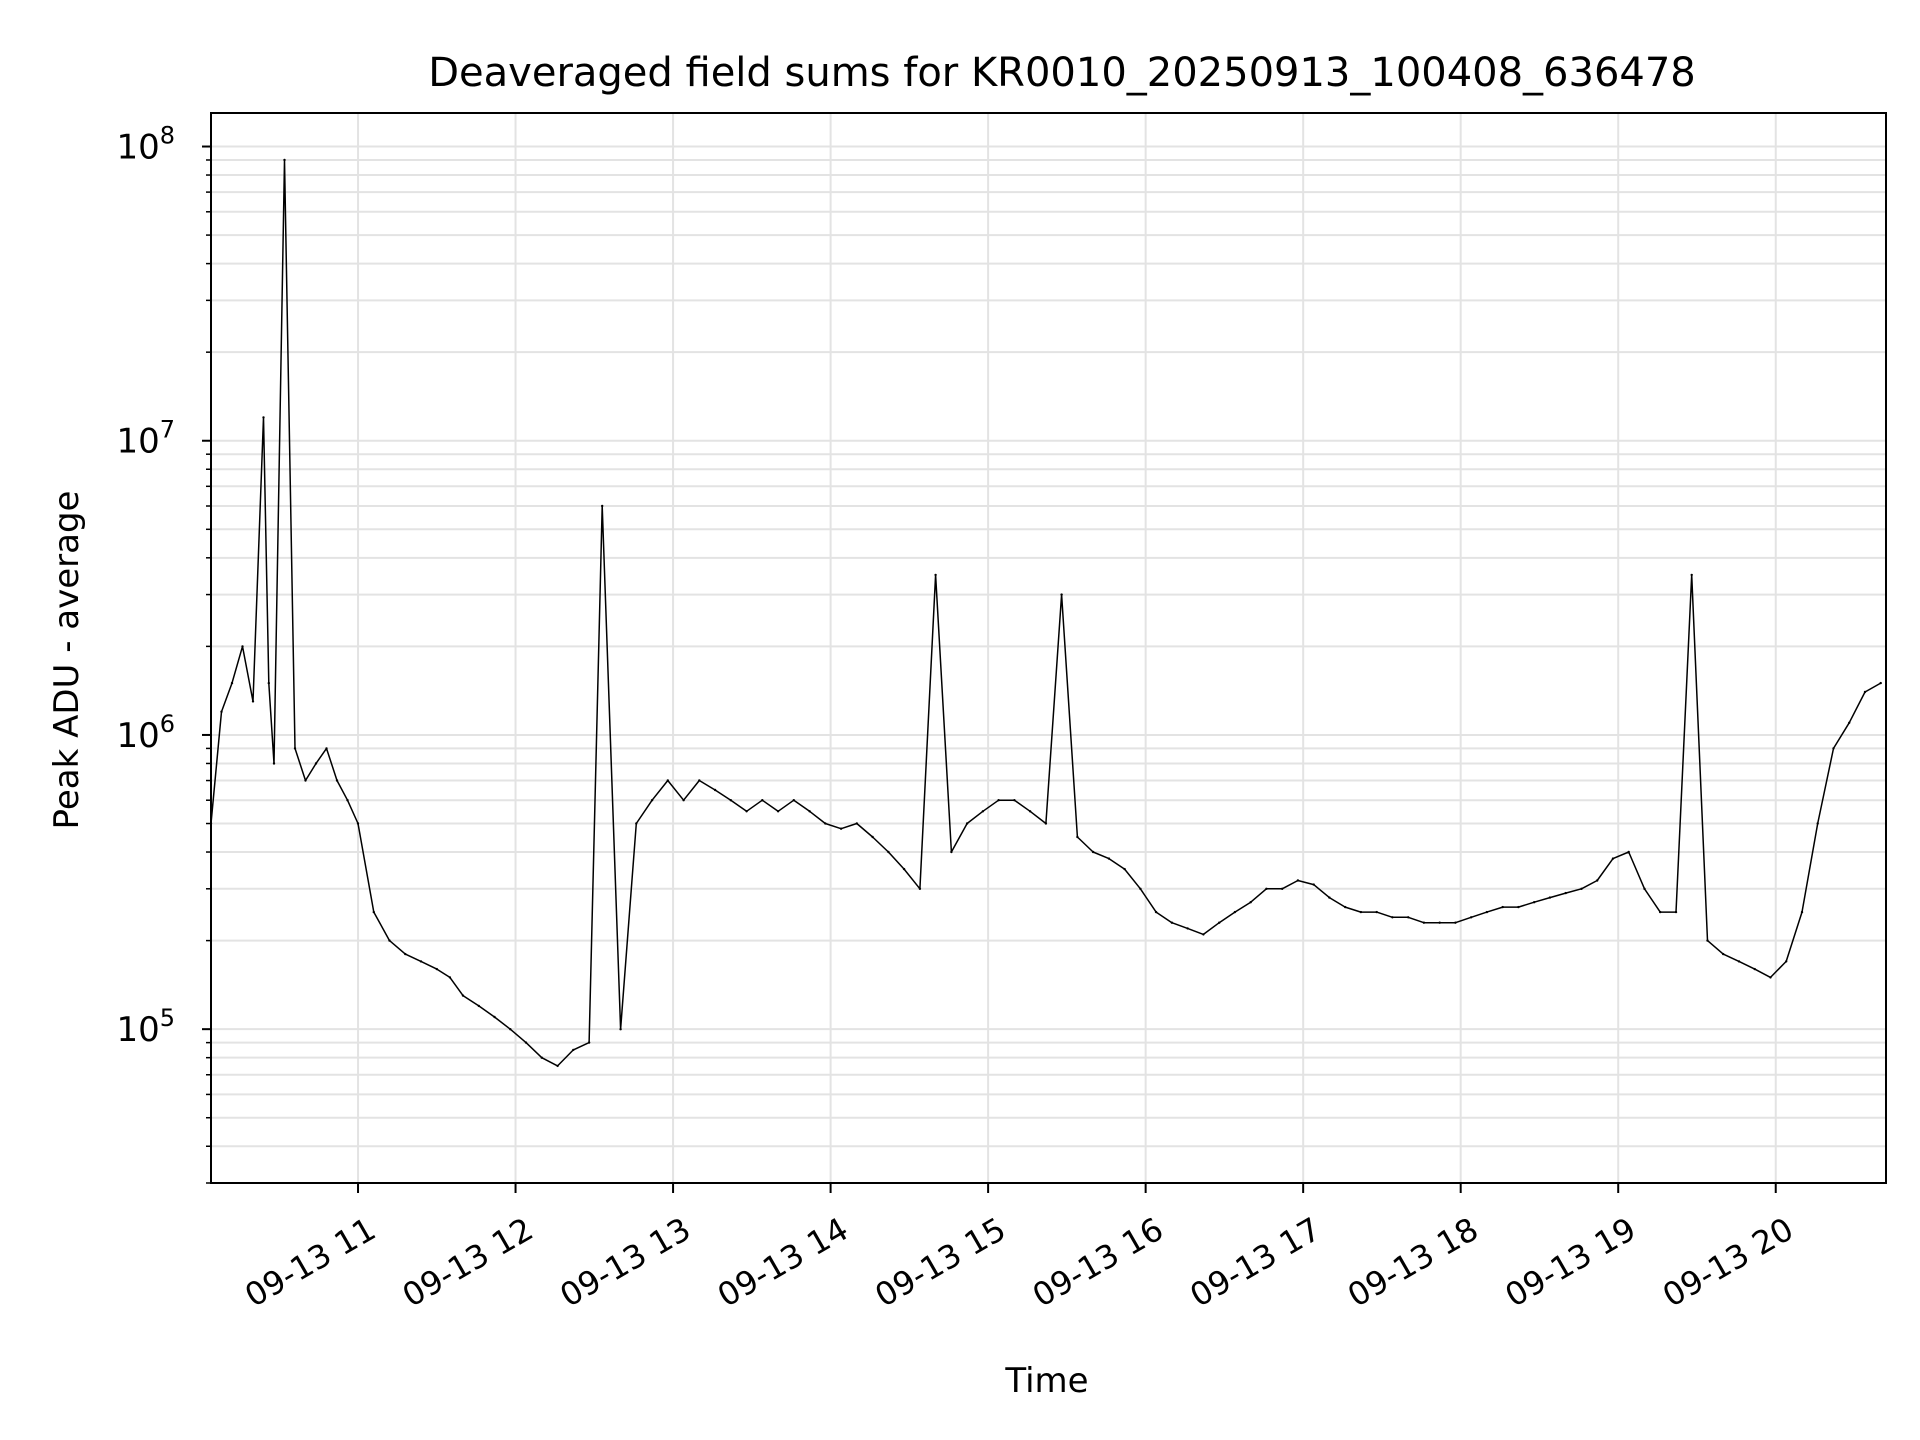 Image resolution: width=1920 pixels, height=1440 pixels. Describe the element at coordinates (145, 733) in the screenshot. I see `y-tick-label: 10⁶` at that location.